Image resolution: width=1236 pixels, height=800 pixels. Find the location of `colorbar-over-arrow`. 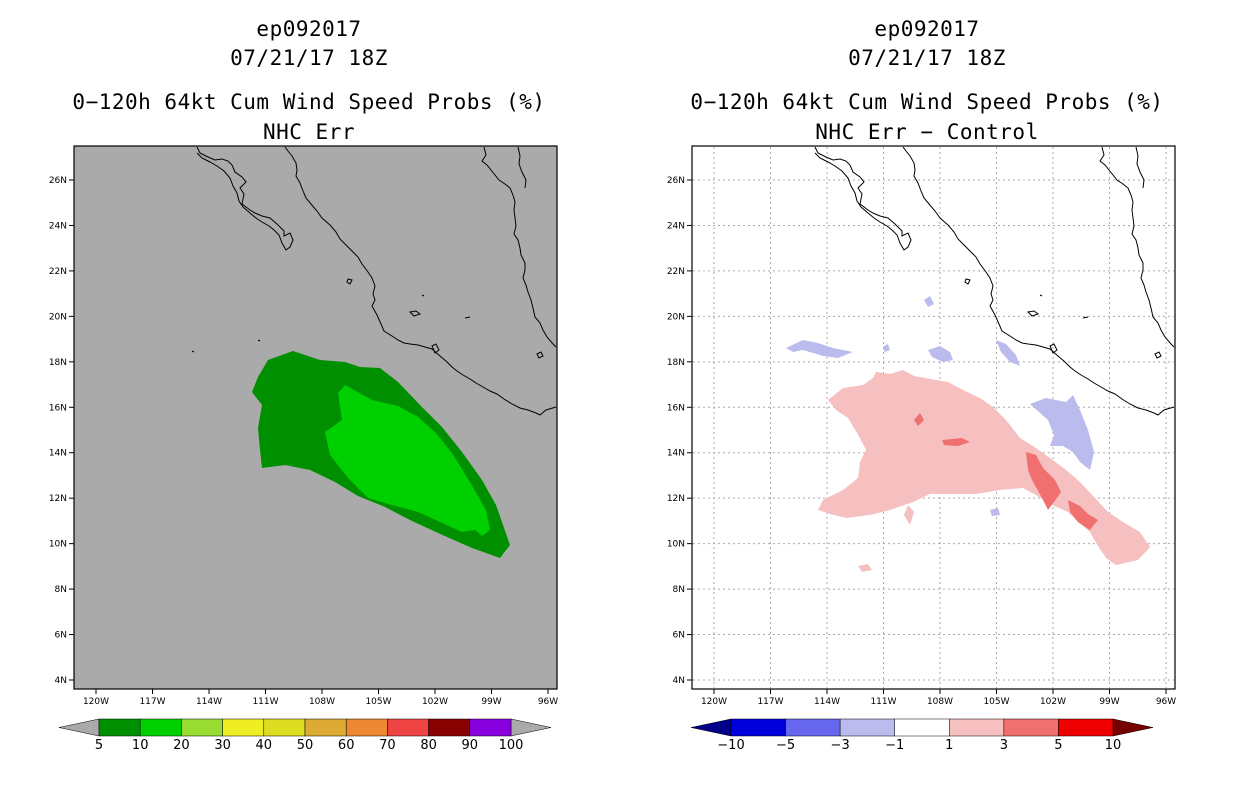

colorbar-over-arrow is located at coordinates (1133, 727).